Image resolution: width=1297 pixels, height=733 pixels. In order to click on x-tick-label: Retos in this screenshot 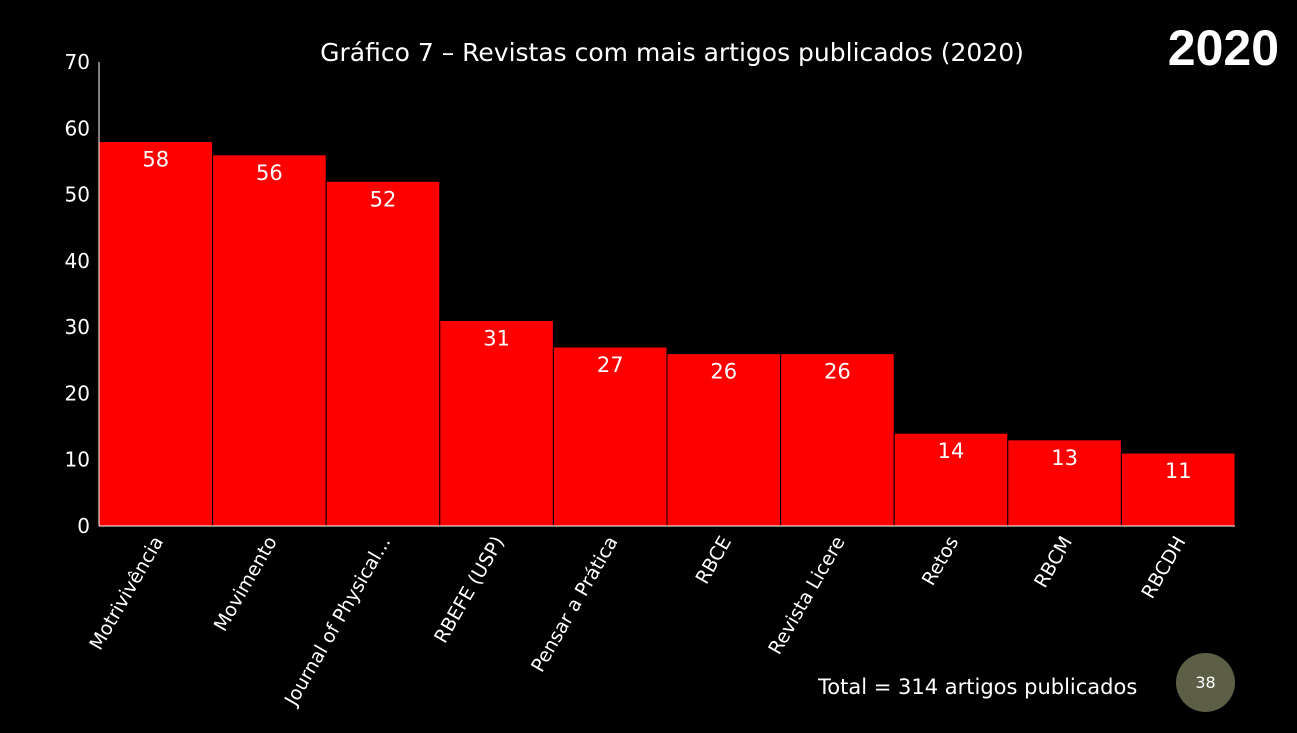, I will do `click(941, 561)`.